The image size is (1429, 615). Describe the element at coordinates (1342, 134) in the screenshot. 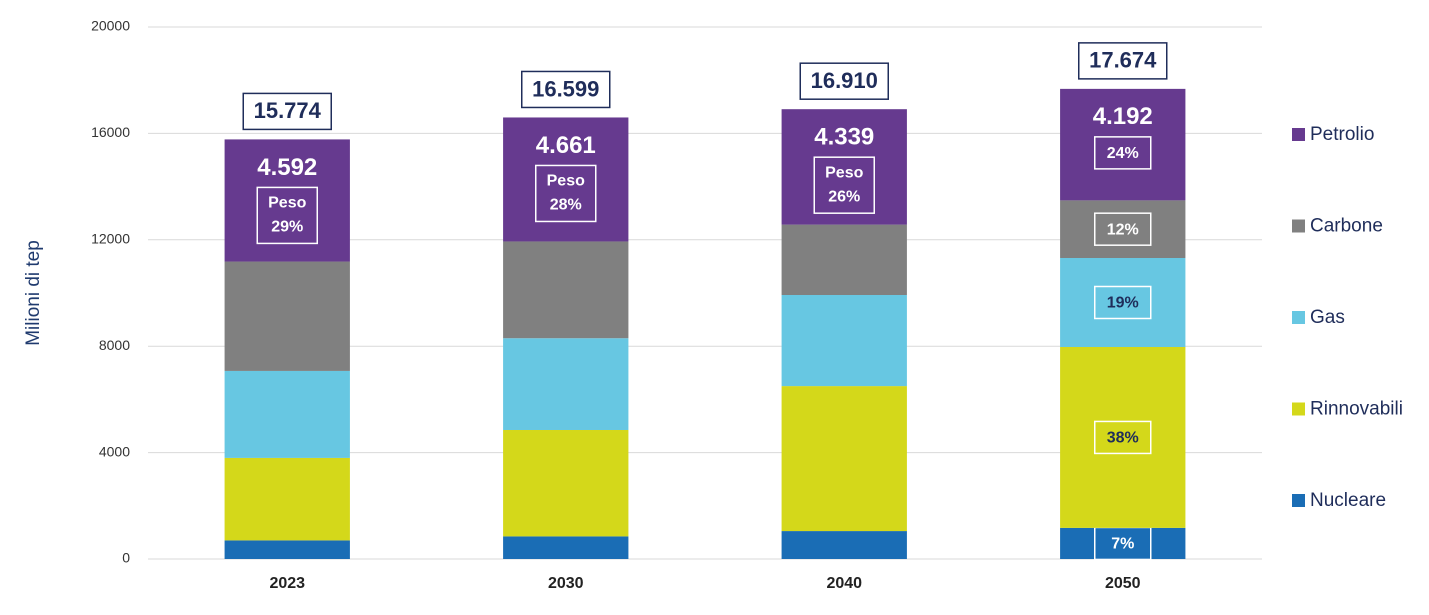

I see `legend-label: Petrolio` at that location.